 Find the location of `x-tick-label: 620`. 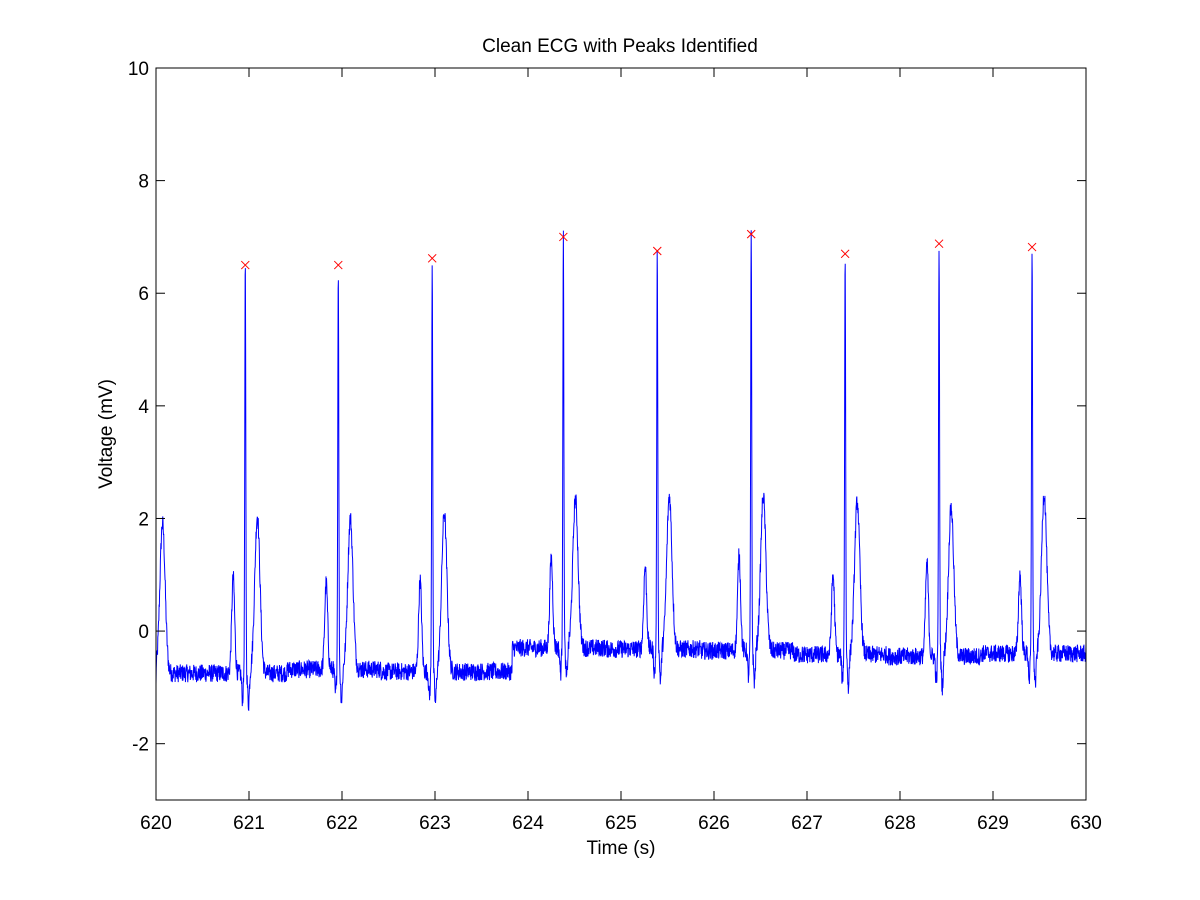

x-tick-label: 620 is located at coordinates (156, 823).